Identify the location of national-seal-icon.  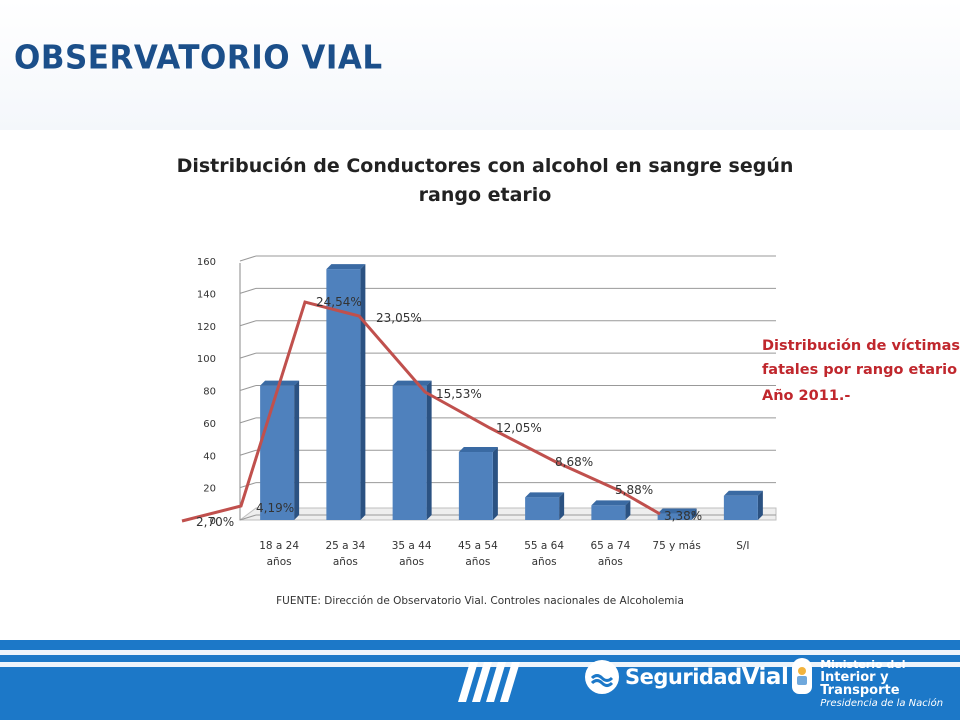
(802, 676).